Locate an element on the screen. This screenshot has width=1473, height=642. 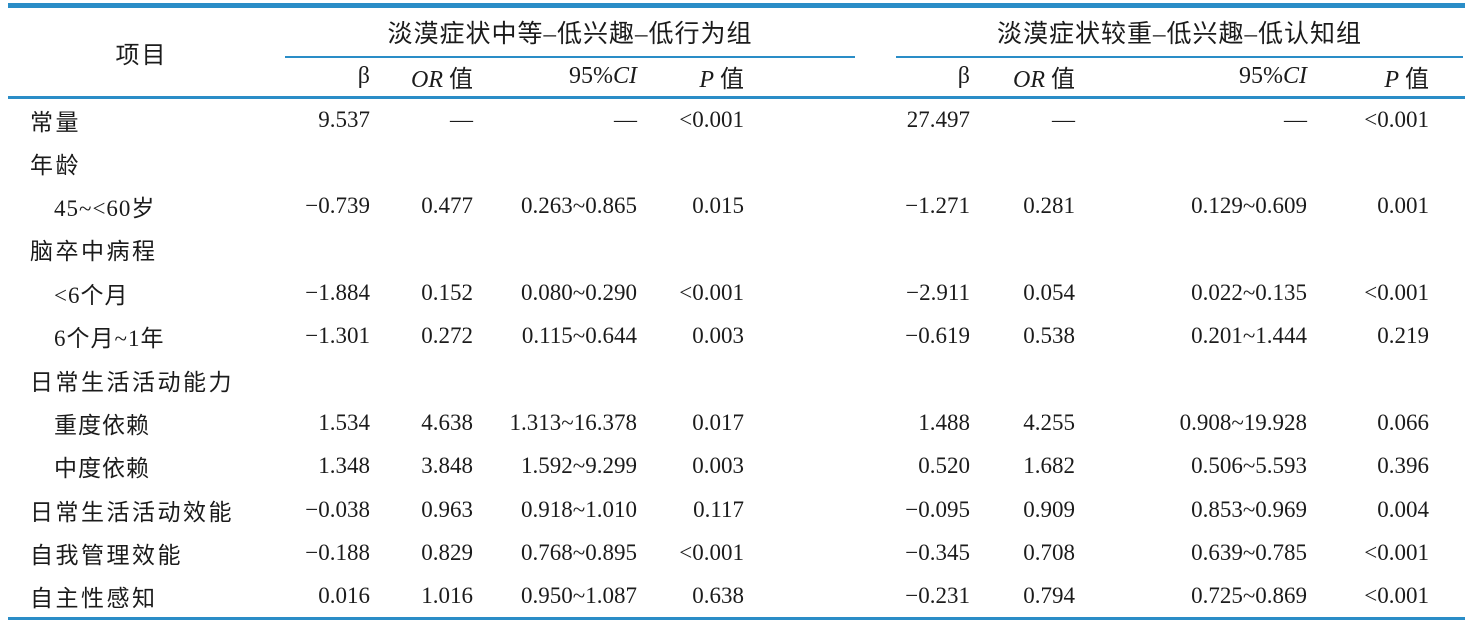
cell: −0.739 is located at coordinates (337, 205).